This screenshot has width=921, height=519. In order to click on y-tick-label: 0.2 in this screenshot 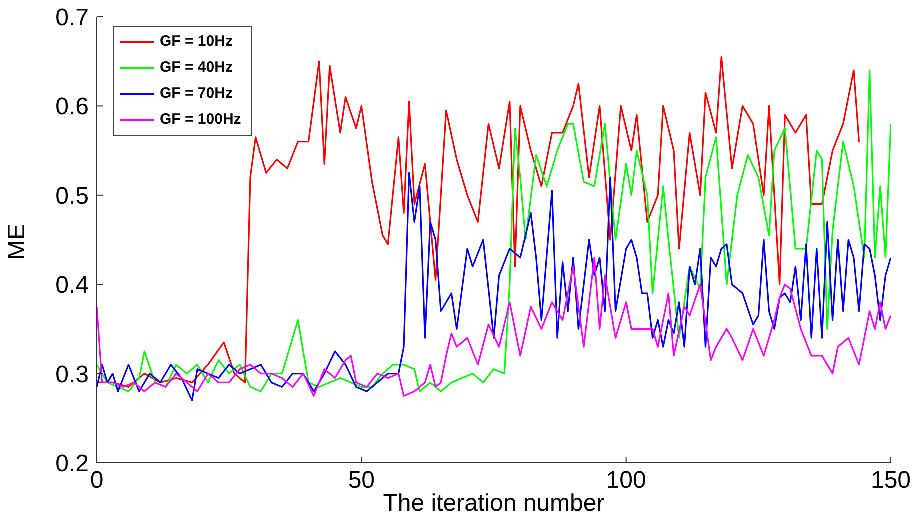, I will do `click(72, 464)`.